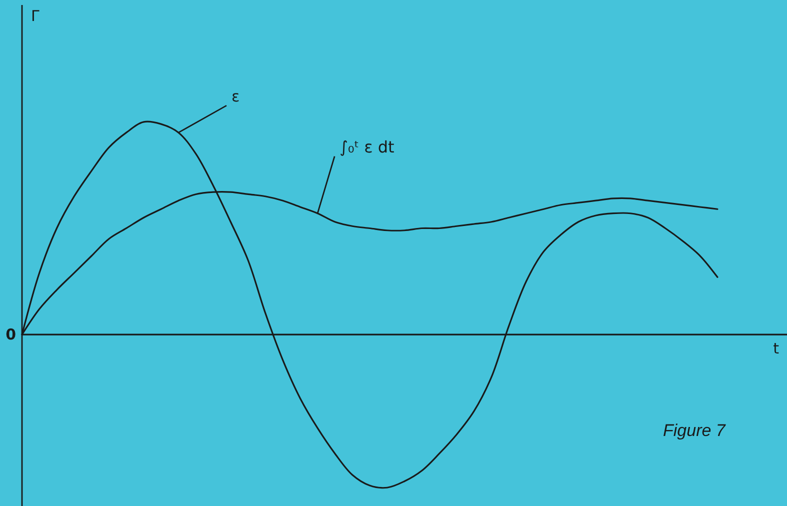 This screenshot has width=787, height=506. Describe the element at coordinates (35, 16) in the screenshot. I see `text: Γ` at that location.